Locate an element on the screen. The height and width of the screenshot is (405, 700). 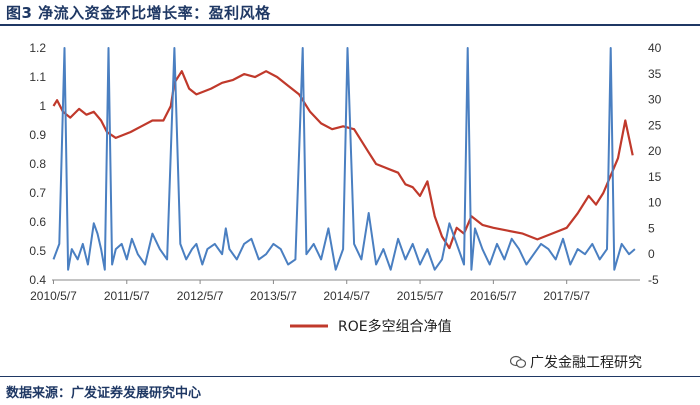
source-note: 数据来源：广发证券发展研究中心 is located at coordinates (104, 393).